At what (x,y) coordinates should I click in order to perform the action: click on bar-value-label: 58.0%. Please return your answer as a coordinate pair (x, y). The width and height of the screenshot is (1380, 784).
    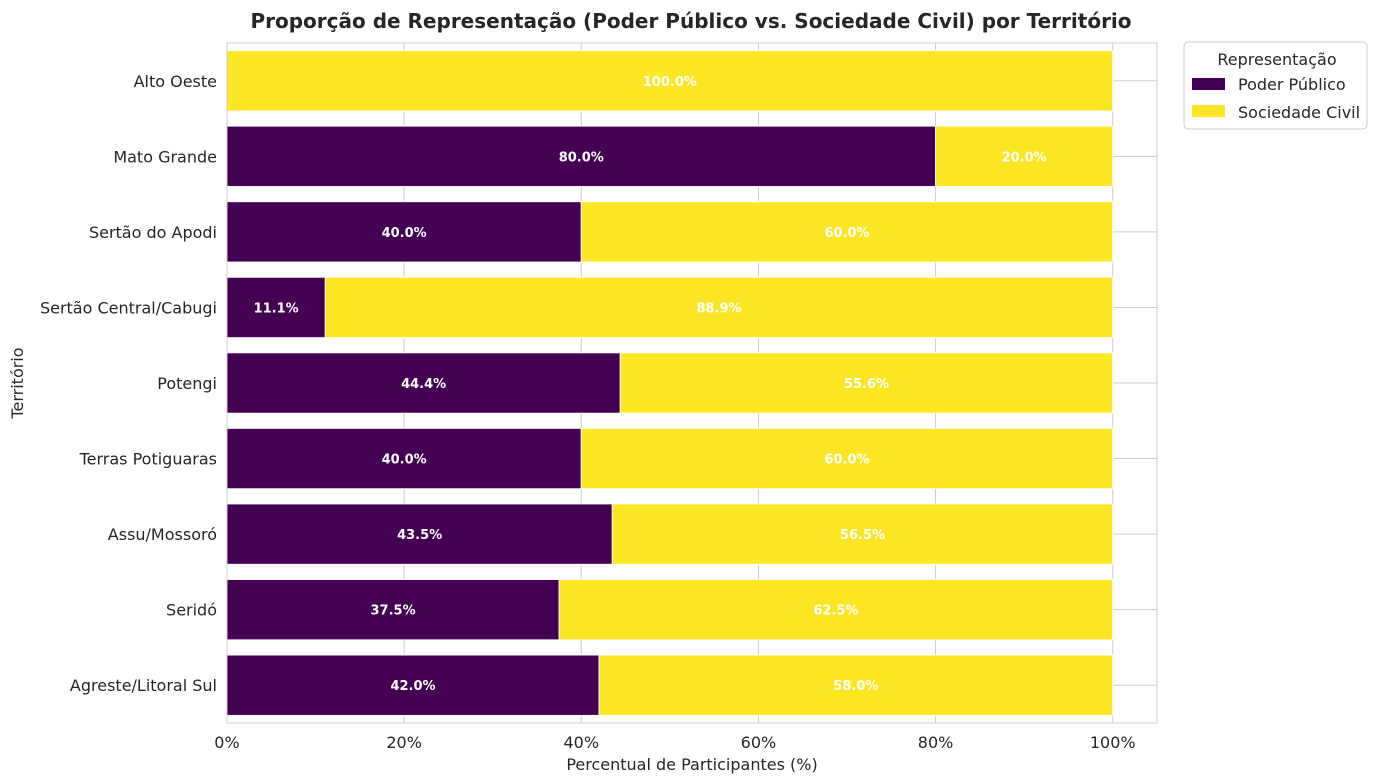
    Looking at the image, I should click on (855, 686).